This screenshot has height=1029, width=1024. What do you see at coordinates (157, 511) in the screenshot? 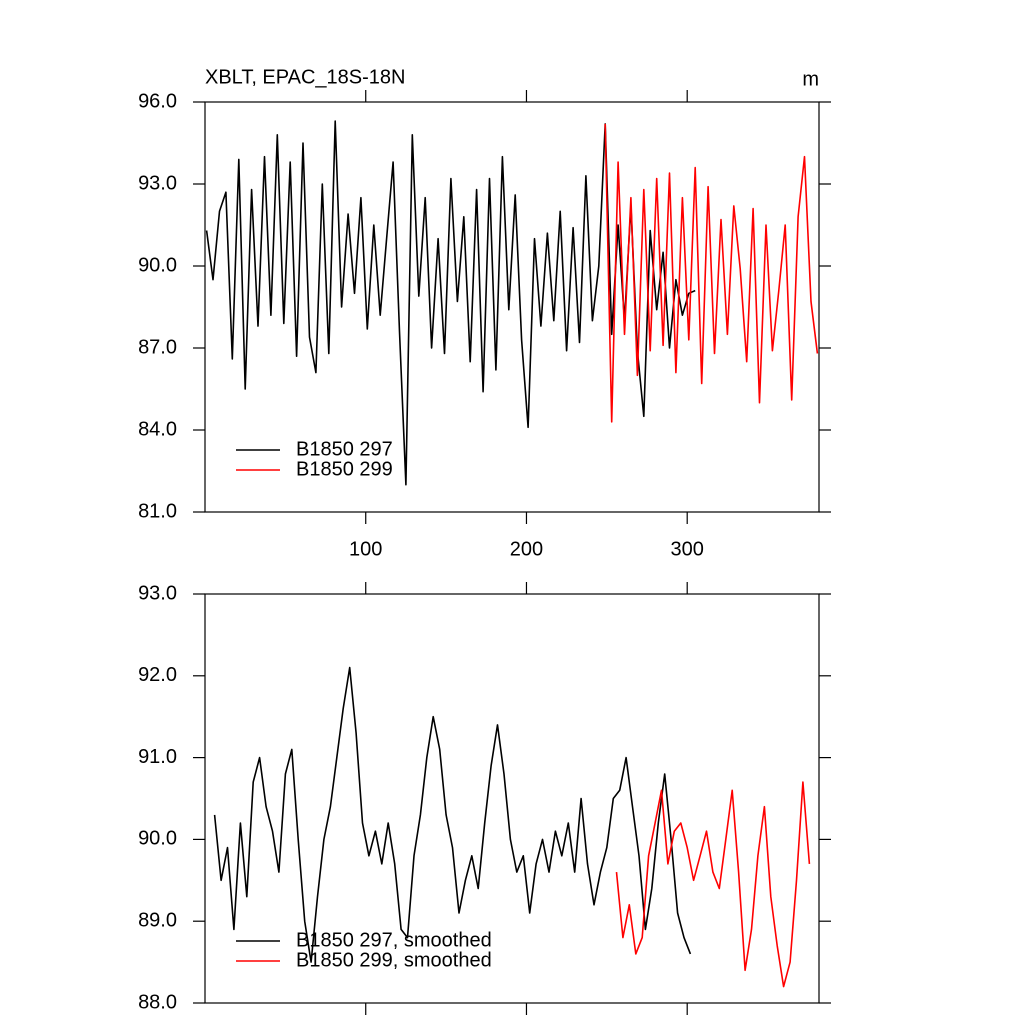
I see `y-tick-label: 81.0` at bounding box center [157, 511].